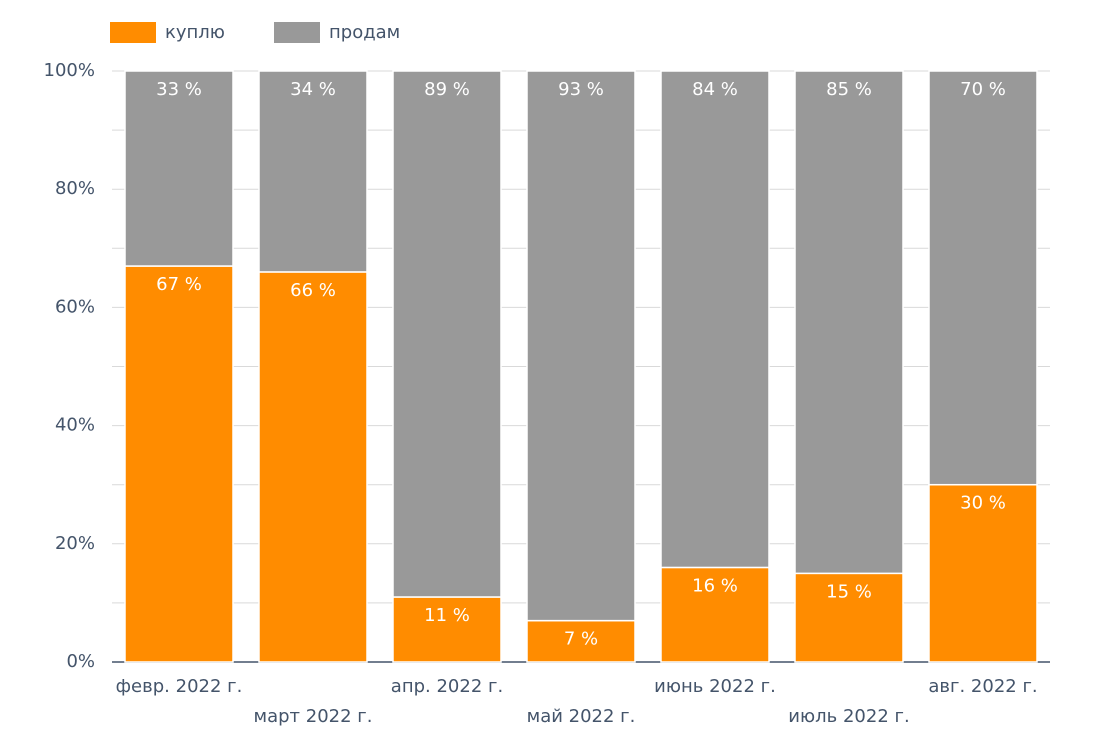 The height and width of the screenshot is (741, 1110). Describe the element at coordinates (447, 686) in the screenshot. I see `x-tick-label: апр. 2022 г.` at that location.